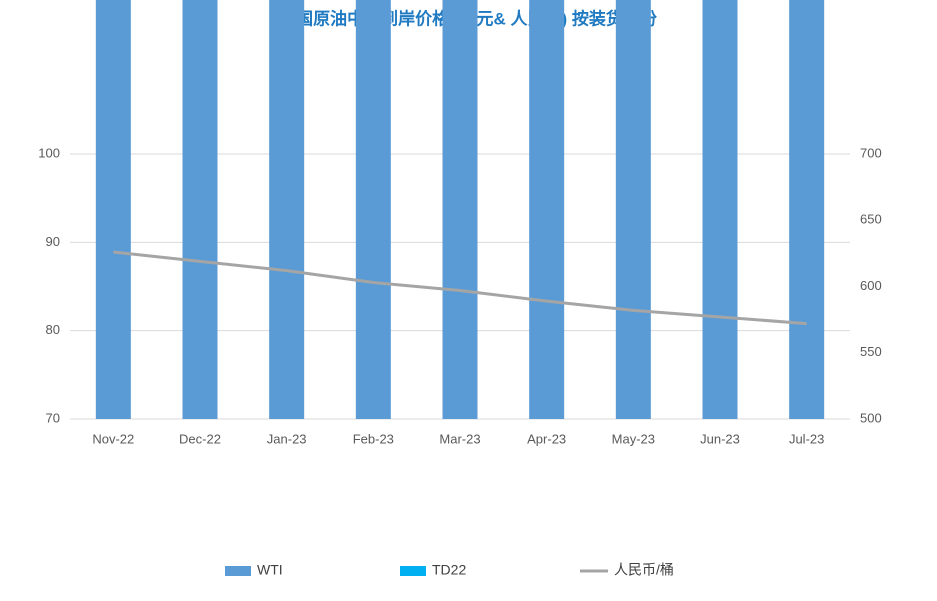  Describe the element at coordinates (53, 417) in the screenshot. I see `y-tick-label: 70` at that location.